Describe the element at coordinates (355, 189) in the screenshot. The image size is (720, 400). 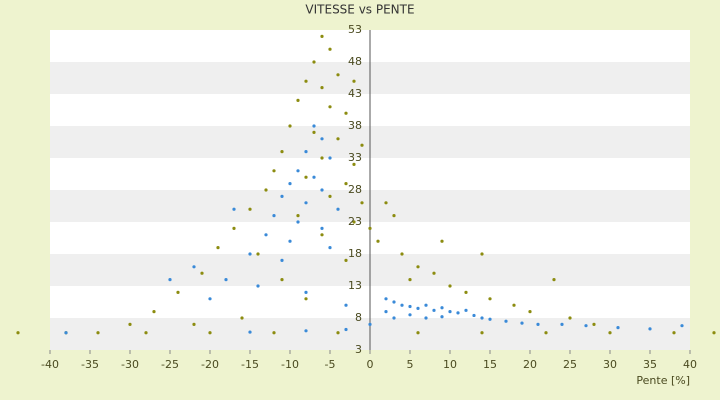
I see `y-tick-label: 28` at that location.